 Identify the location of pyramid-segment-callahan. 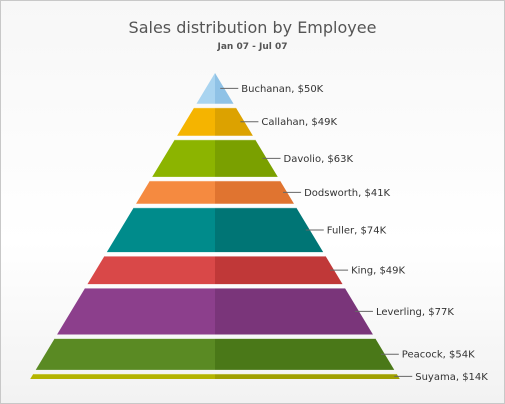
(215, 121).